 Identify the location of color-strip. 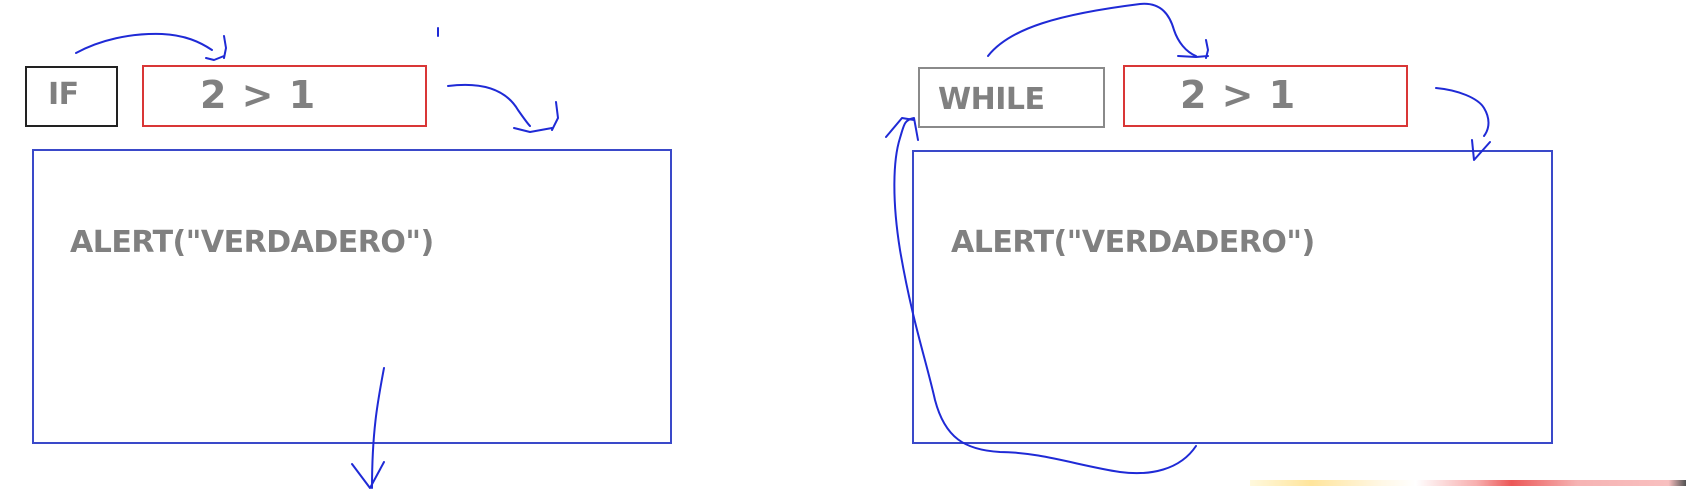
(1468, 483).